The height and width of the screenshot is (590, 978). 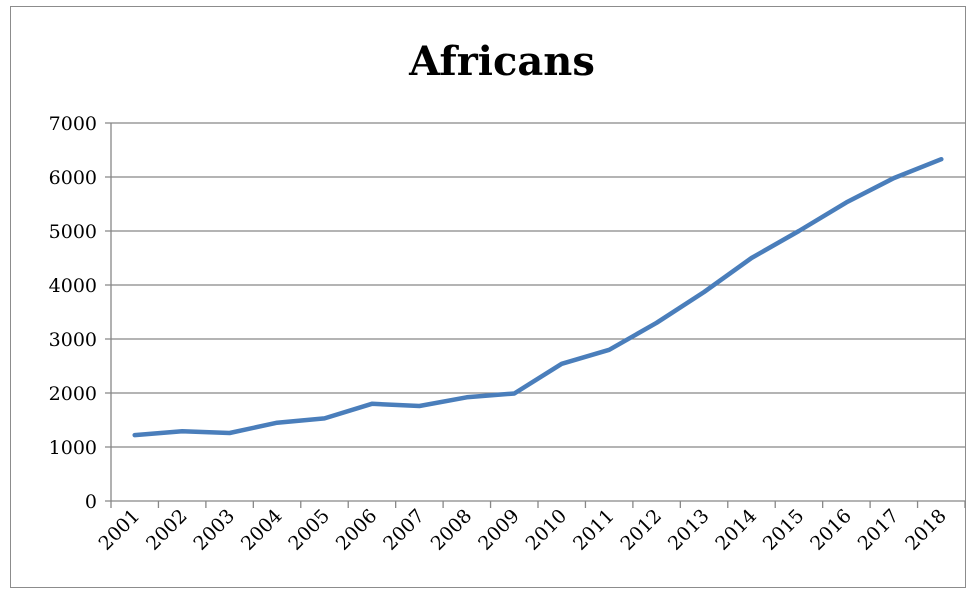 I want to click on x-tick-label: 2013, so click(x=689, y=530).